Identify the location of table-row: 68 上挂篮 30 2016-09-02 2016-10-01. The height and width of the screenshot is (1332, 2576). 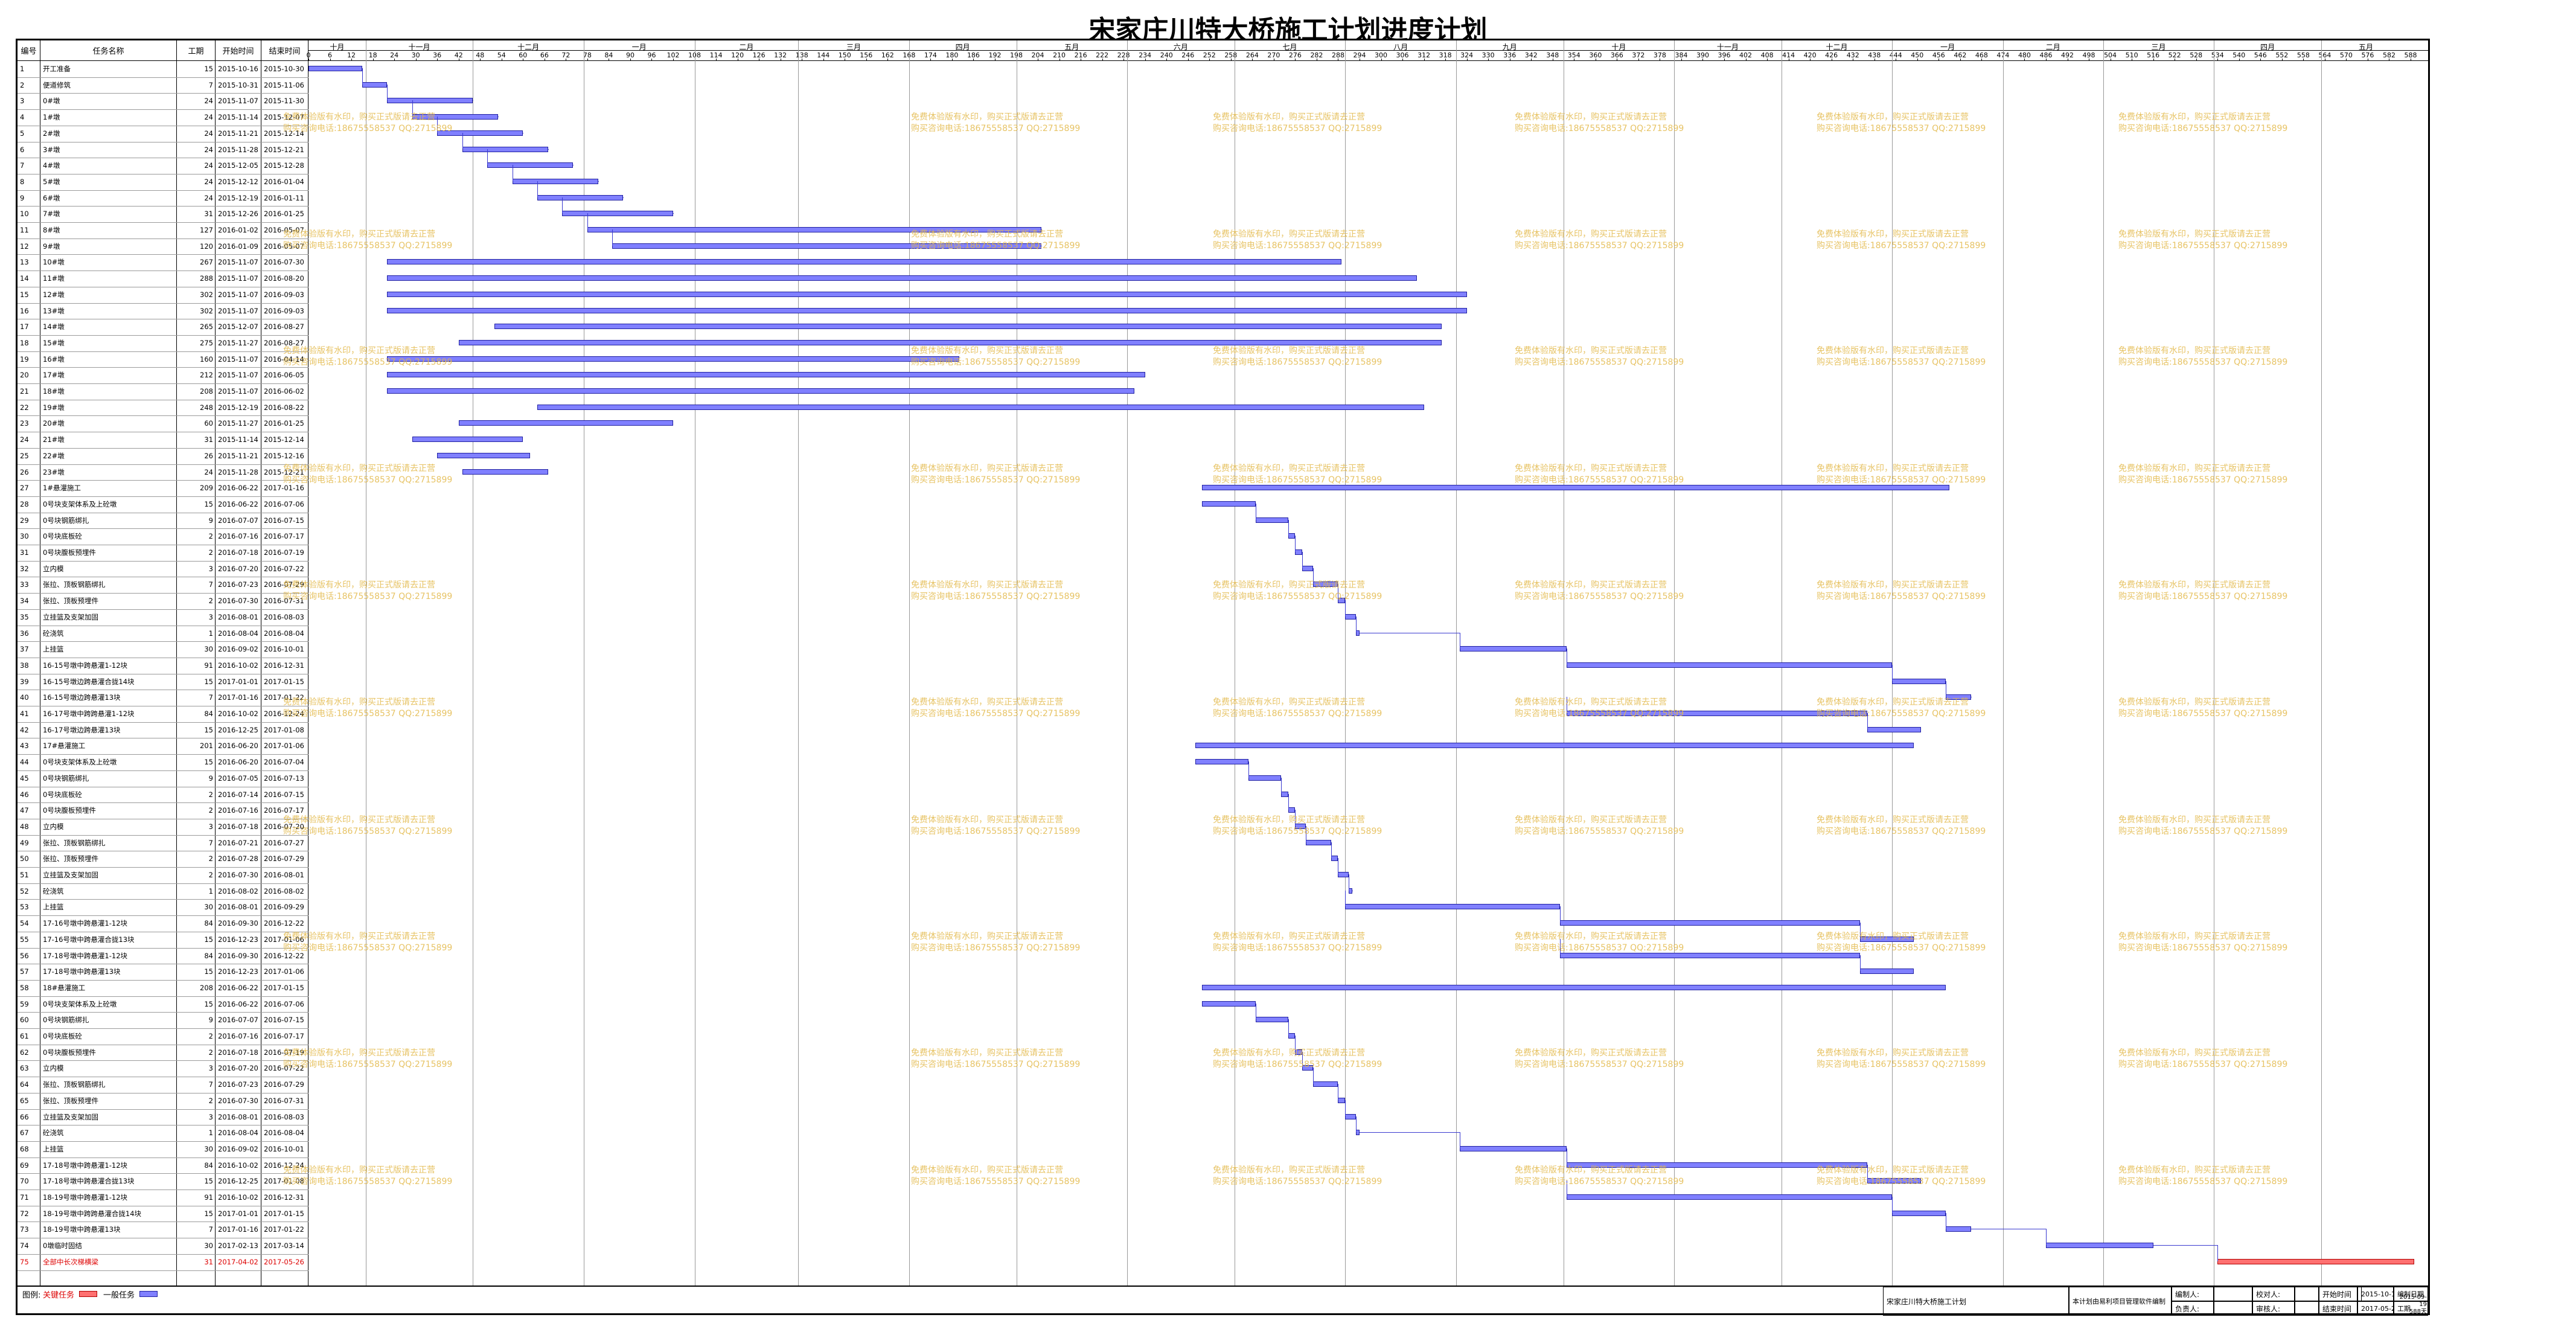
(163, 1149).